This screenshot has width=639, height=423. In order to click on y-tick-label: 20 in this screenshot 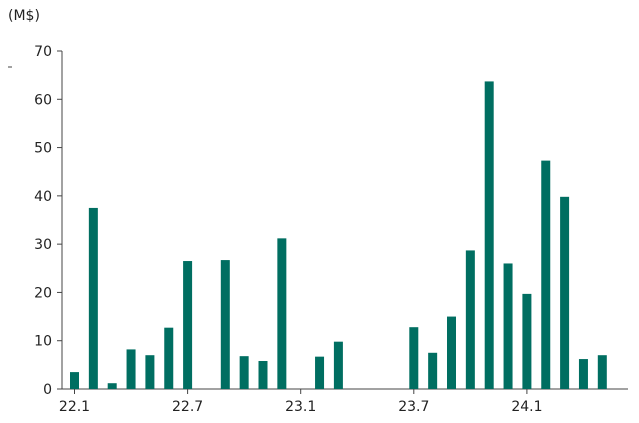, I will do `click(43, 293)`.